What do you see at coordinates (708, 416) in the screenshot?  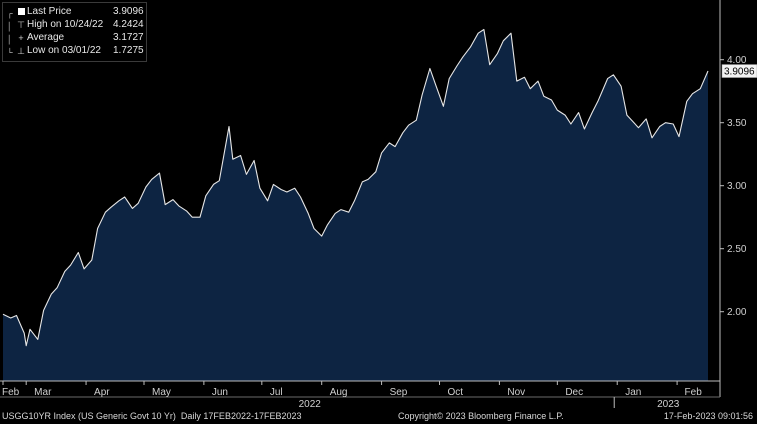 I see `footer-timestamp: 17-Feb-2023 09:01:56` at bounding box center [708, 416].